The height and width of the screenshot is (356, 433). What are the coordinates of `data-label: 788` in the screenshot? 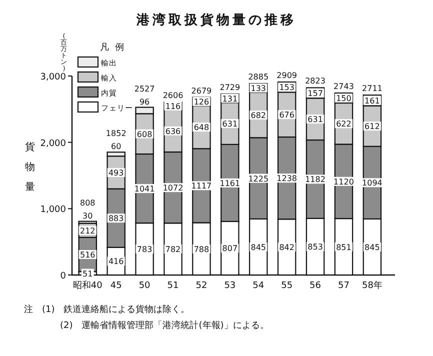 It's located at (202, 249).